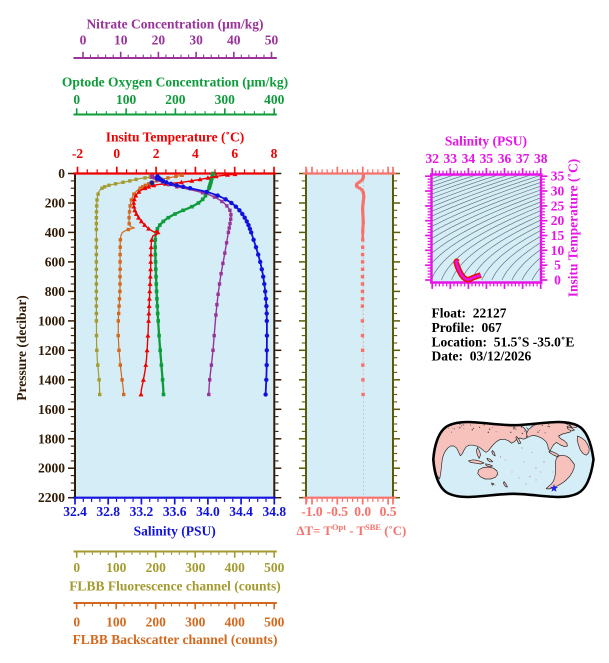  Describe the element at coordinates (175, 511) in the screenshot. I see `svg-text: 33.6` at that location.